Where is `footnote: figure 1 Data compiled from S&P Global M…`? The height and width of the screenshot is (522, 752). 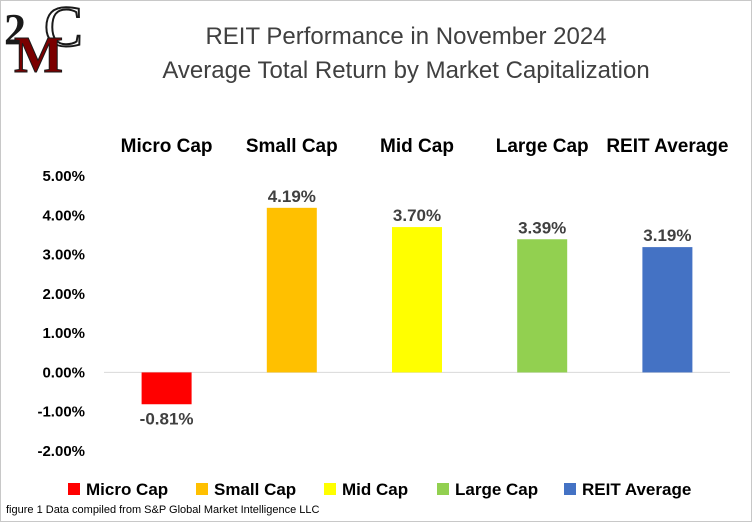 footnote: figure 1 Data compiled from S&P Global M… is located at coordinates (163, 510).